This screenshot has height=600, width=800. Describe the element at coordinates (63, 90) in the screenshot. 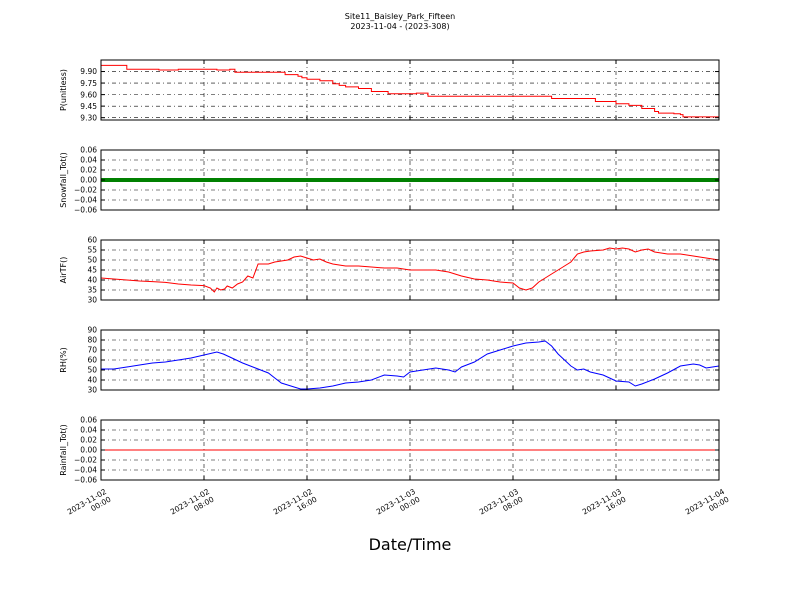

I see `y-axis-label: P(unitless)` at that location.